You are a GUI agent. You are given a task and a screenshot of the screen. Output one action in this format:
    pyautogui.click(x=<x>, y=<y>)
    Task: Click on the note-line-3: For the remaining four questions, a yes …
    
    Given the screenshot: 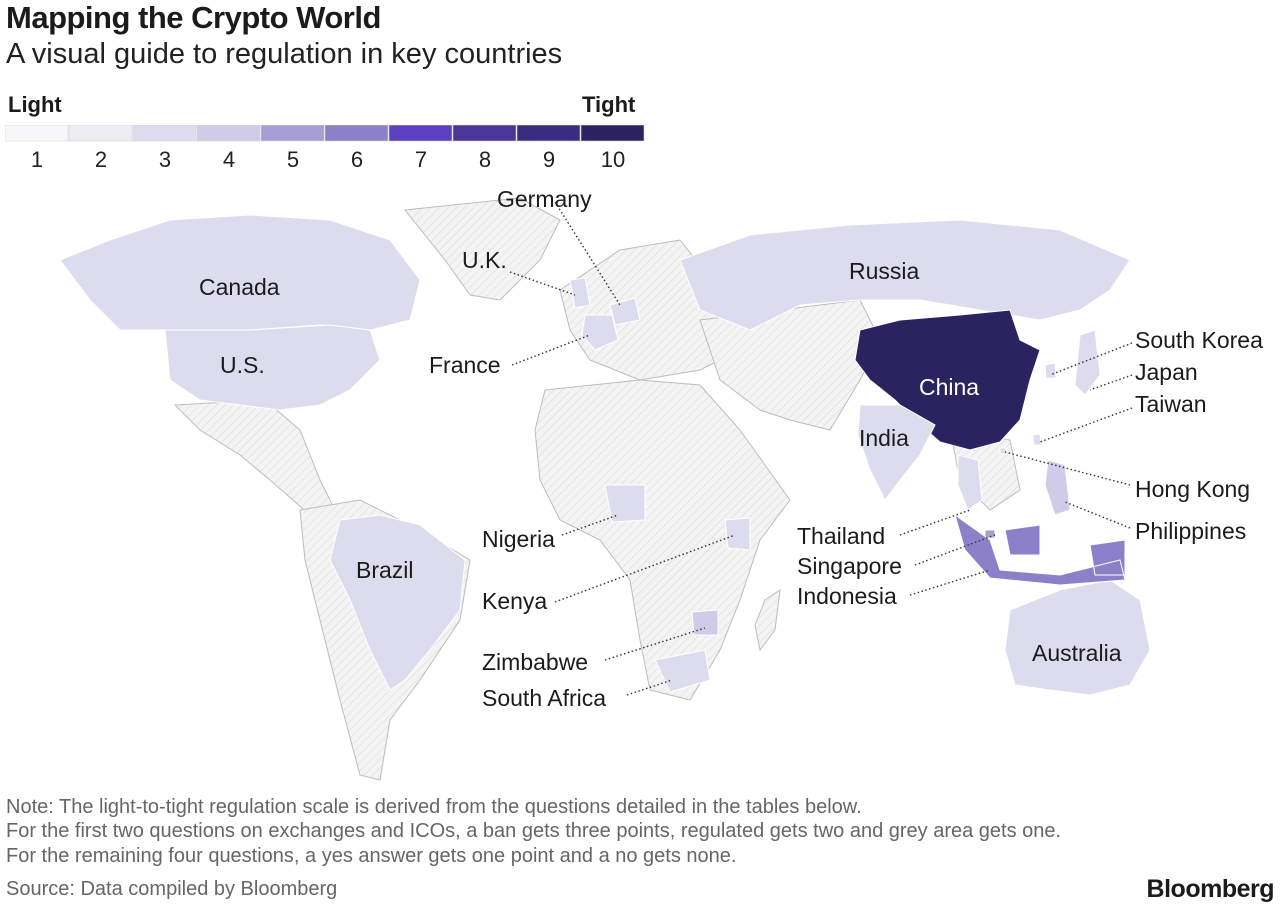 What is the action you would take?
    pyautogui.click(x=371, y=856)
    